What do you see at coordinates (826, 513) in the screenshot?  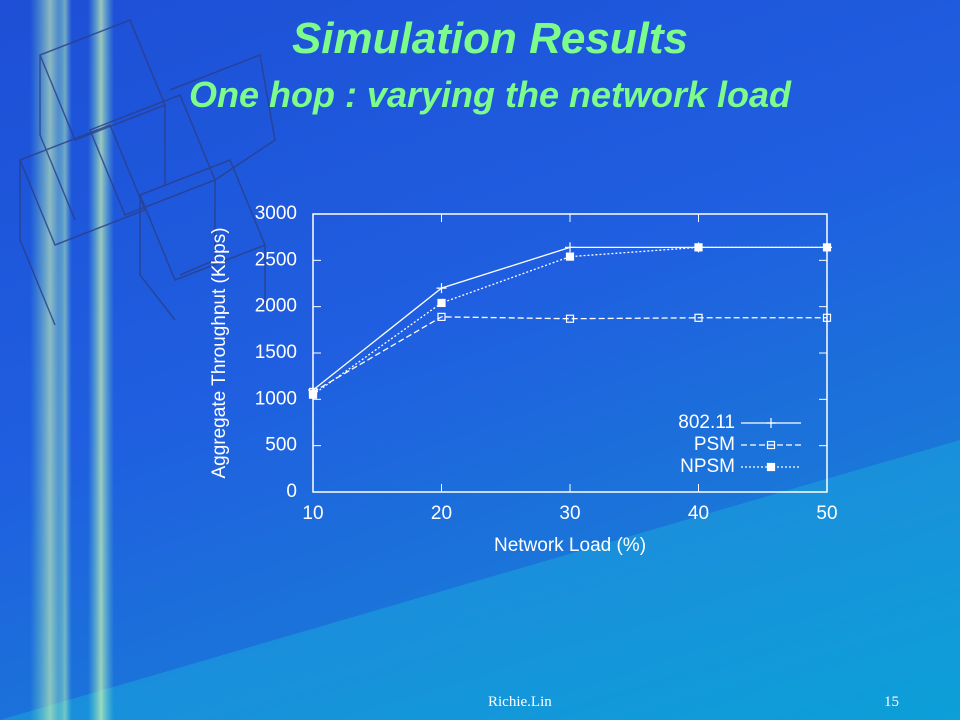 I see `x-tick-label: 50` at bounding box center [826, 513].